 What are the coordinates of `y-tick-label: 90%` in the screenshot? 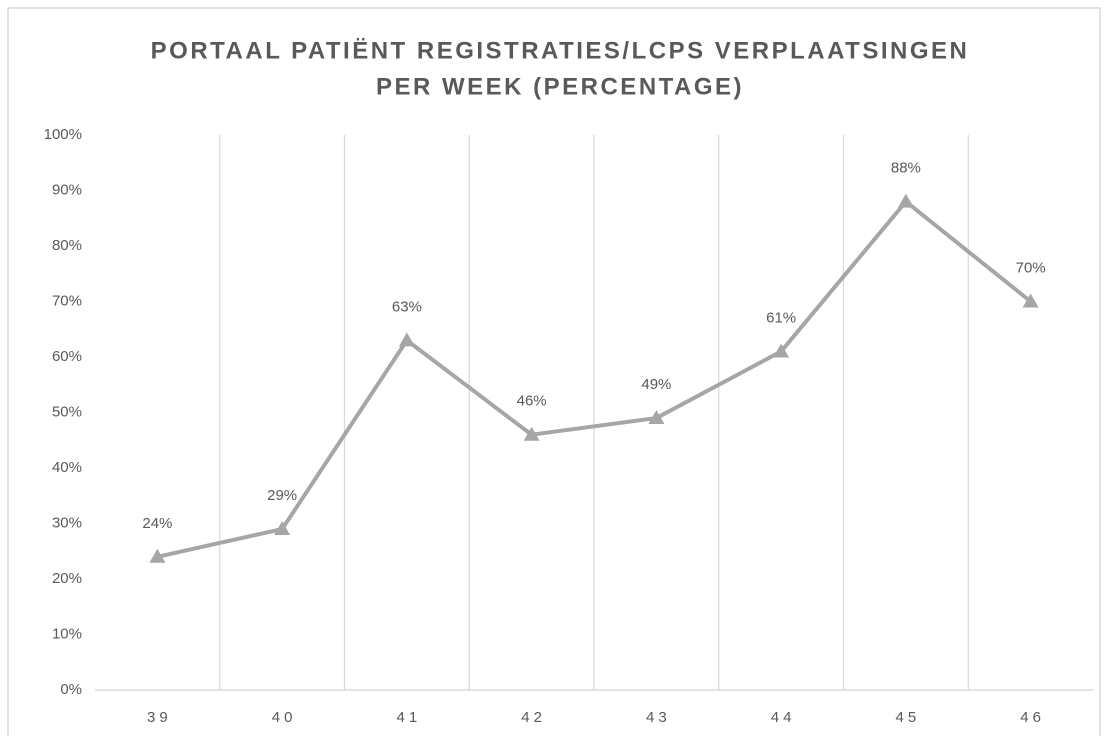 It's located at (67, 189).